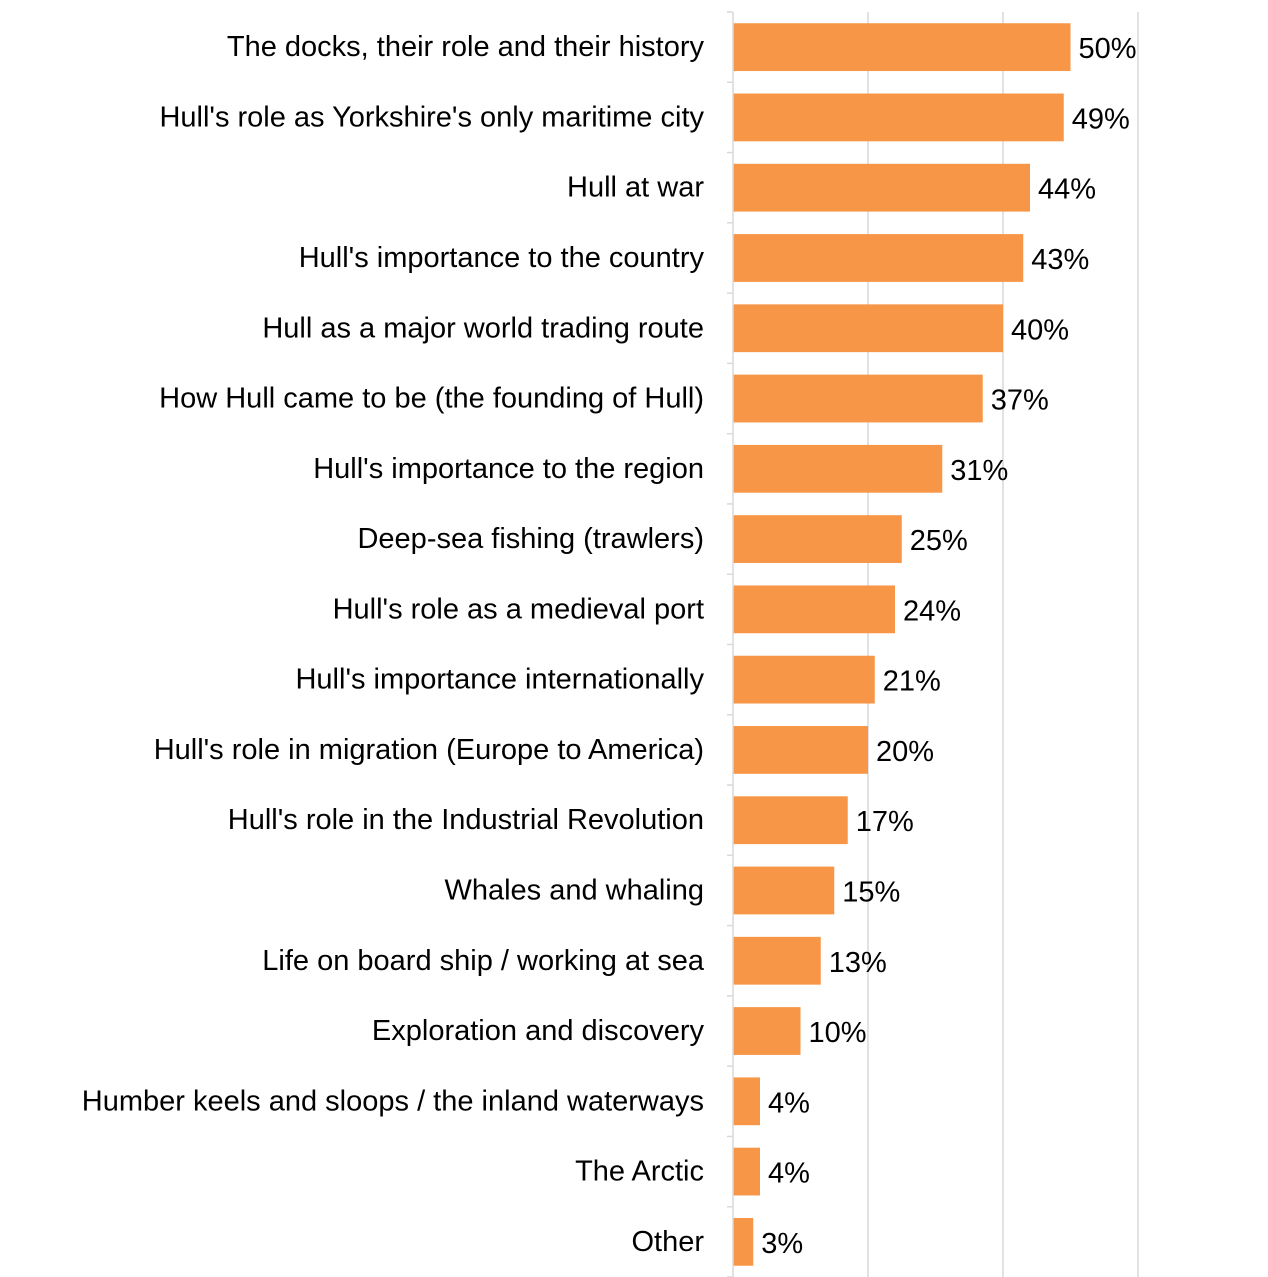  Describe the element at coordinates (912, 682) in the screenshot. I see `value-label: 21%` at that location.